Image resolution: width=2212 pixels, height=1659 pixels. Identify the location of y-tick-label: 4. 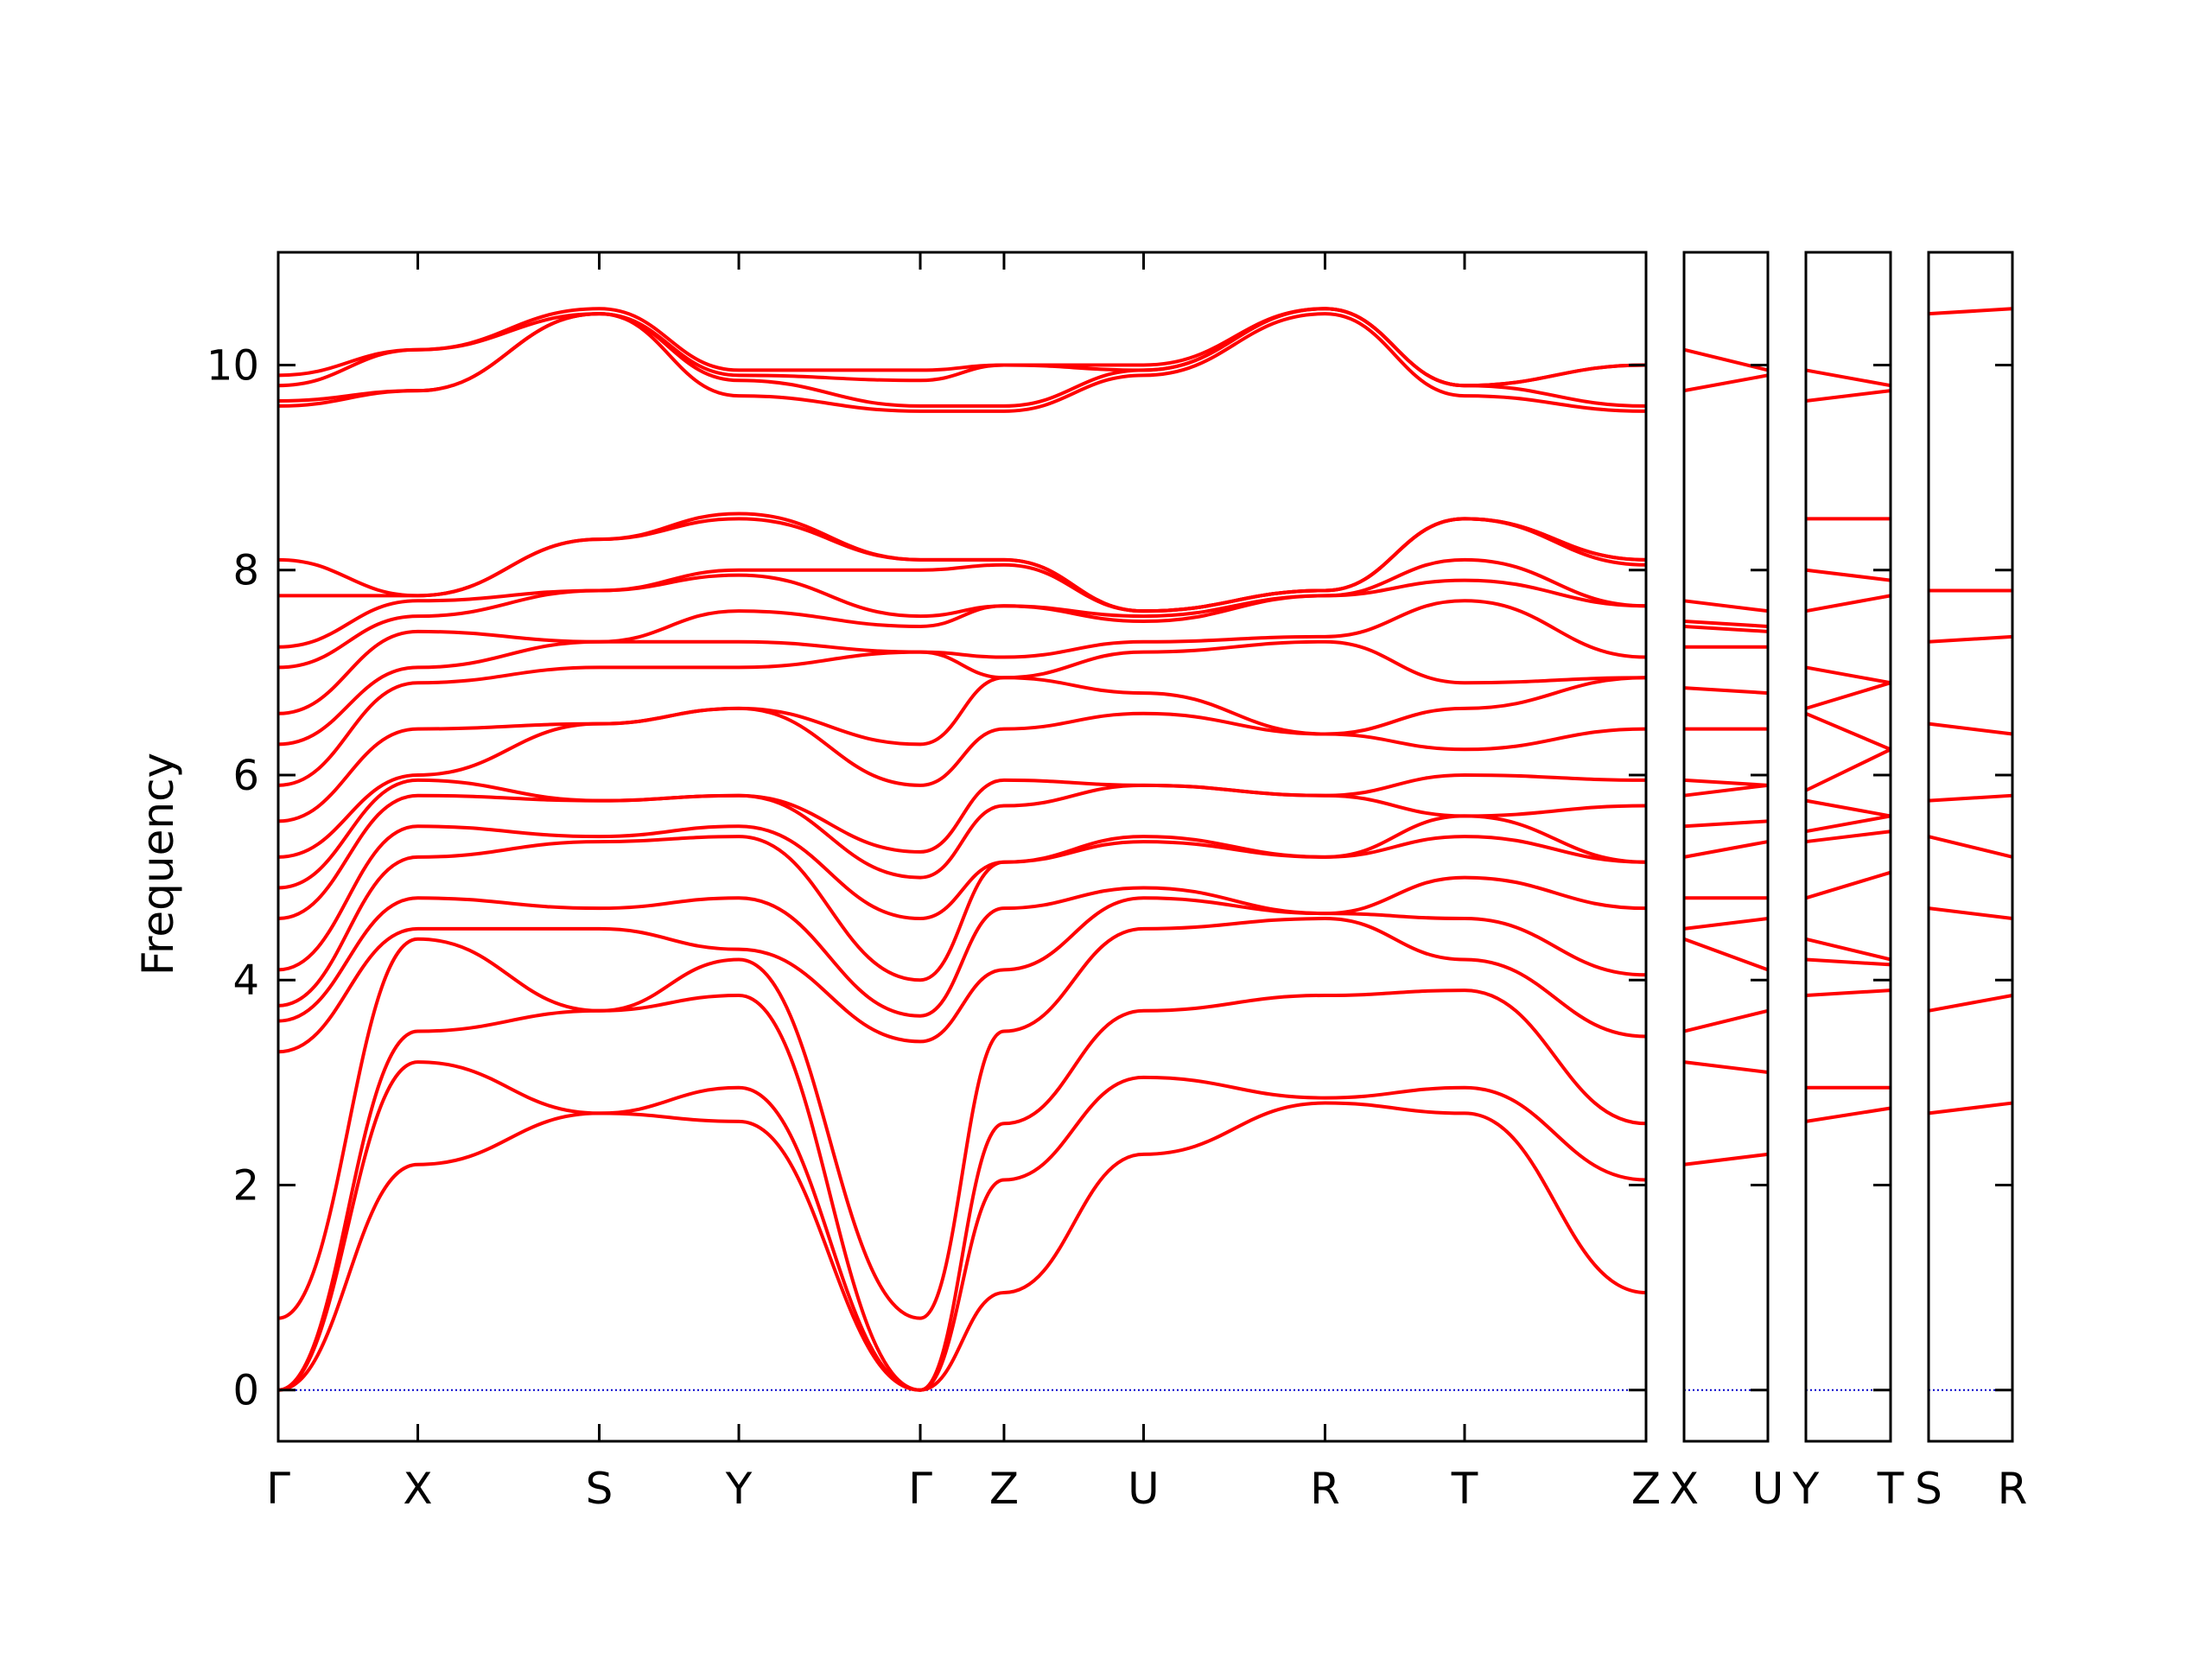
(245, 981).